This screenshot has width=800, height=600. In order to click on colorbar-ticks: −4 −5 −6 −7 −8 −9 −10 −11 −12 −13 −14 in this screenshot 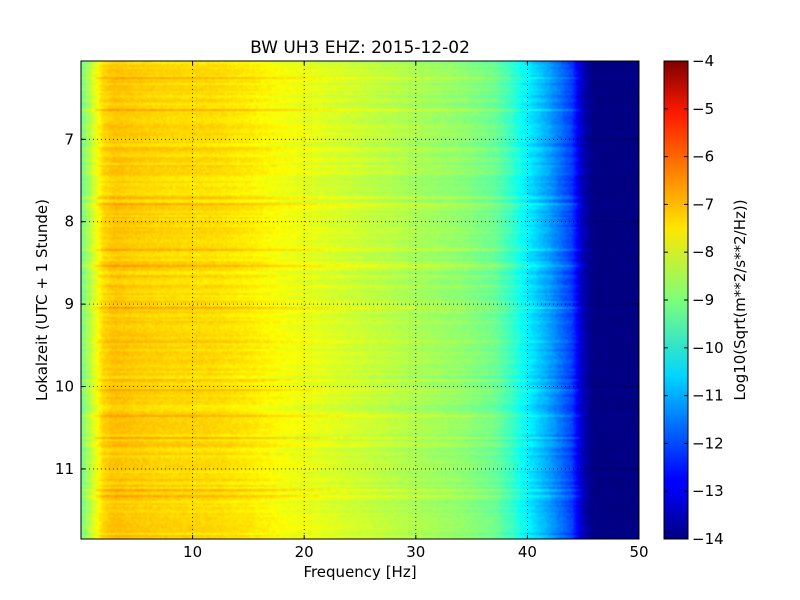, I will do `click(694, 300)`.